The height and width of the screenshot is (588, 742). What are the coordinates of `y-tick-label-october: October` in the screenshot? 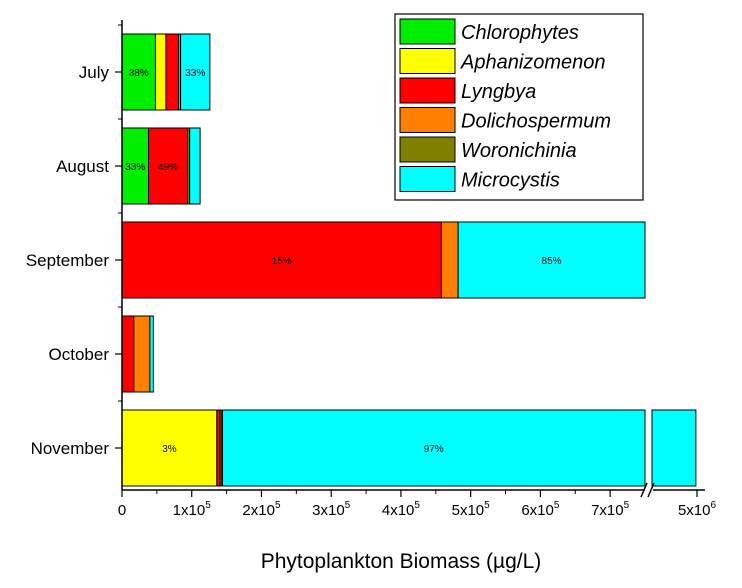 It's located at (79, 354).